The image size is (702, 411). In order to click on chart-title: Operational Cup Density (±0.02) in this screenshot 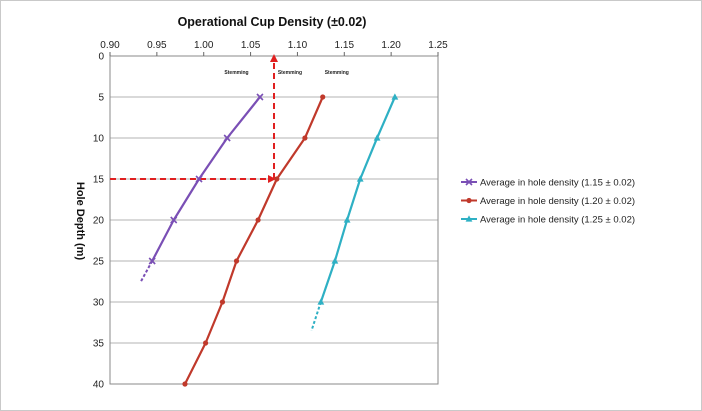, I will do `click(272, 22)`.